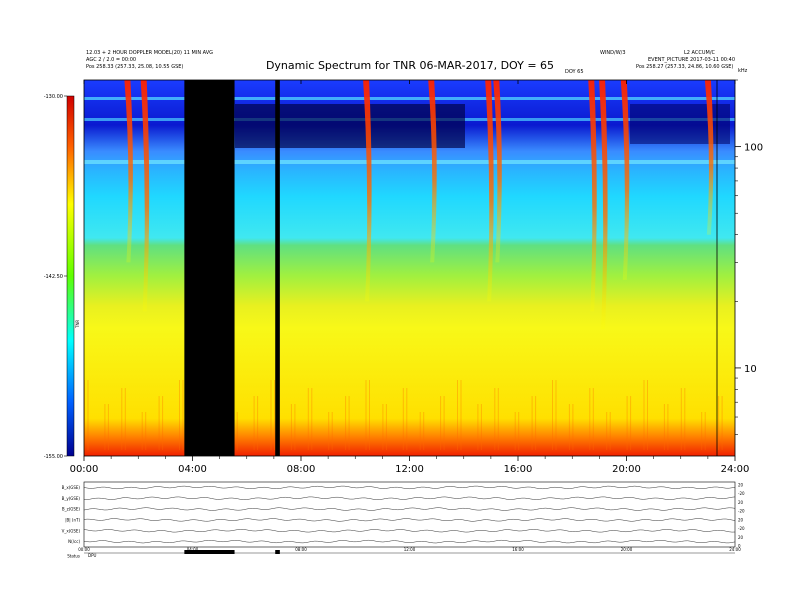  What do you see at coordinates (735, 549) in the screenshot?
I see `bottom-panel-x-tick: 24:00` at bounding box center [735, 549].